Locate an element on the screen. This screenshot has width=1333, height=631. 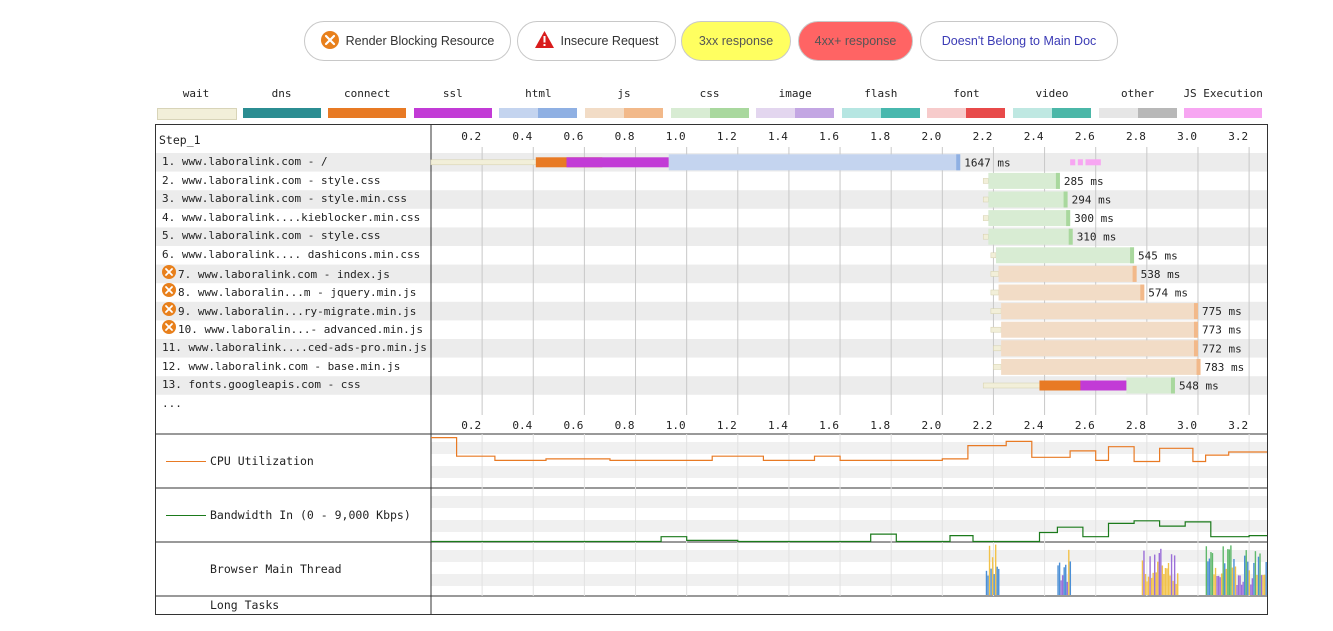
request-time: 538 ms is located at coordinates (1161, 274).